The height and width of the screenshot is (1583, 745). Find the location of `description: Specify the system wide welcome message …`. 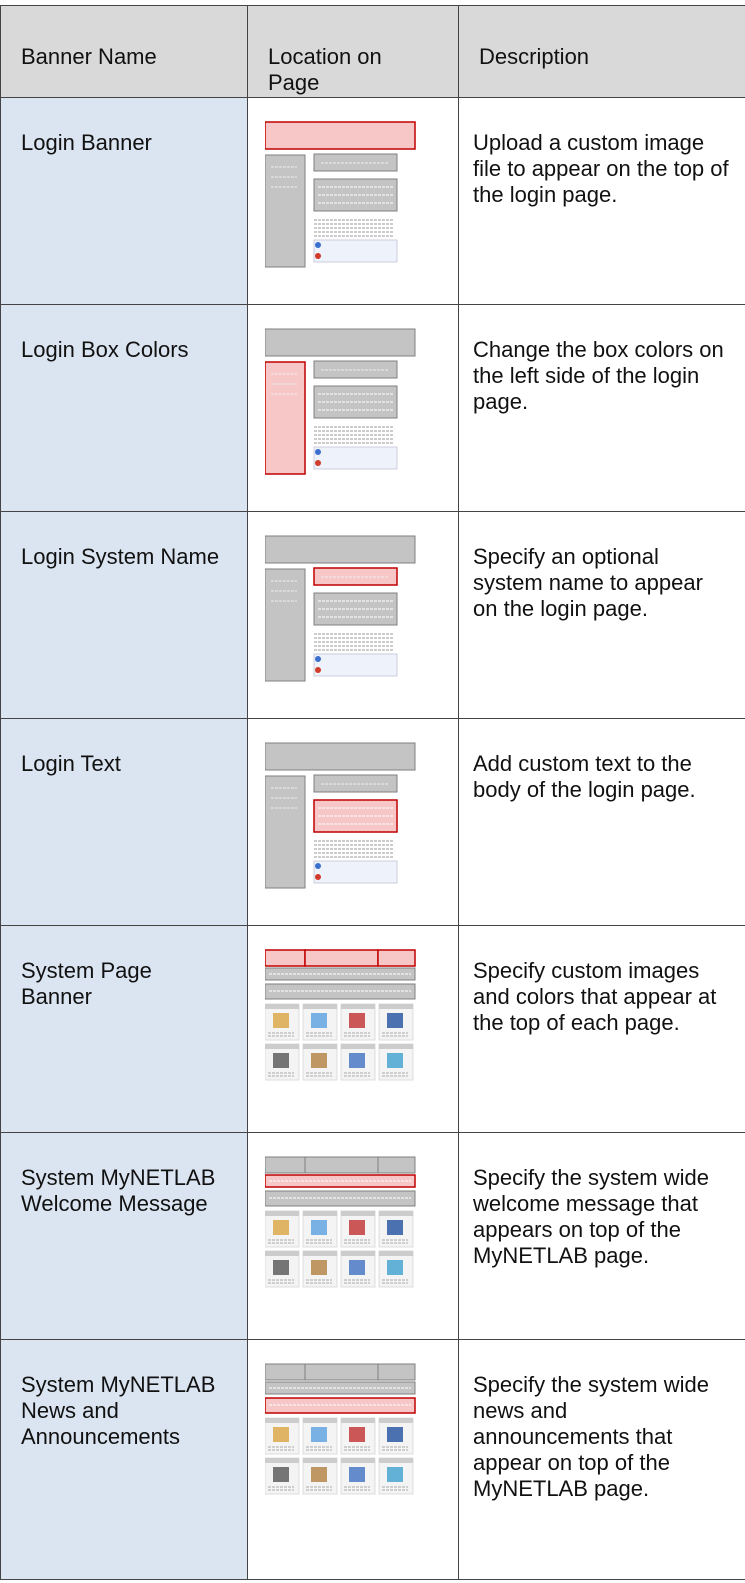

description: Specify the system wide welcome message … is located at coordinates (601, 1236).